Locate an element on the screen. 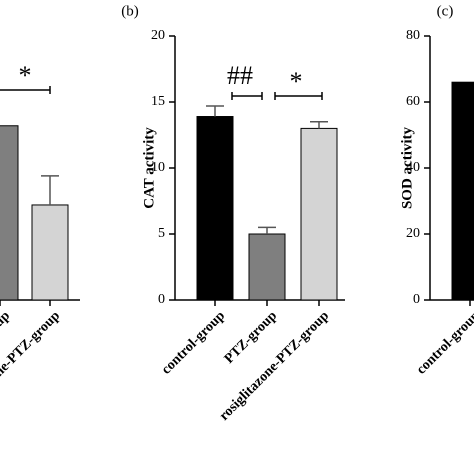 This screenshot has height=474, width=474. panel-title: (b) is located at coordinates (130, 11).